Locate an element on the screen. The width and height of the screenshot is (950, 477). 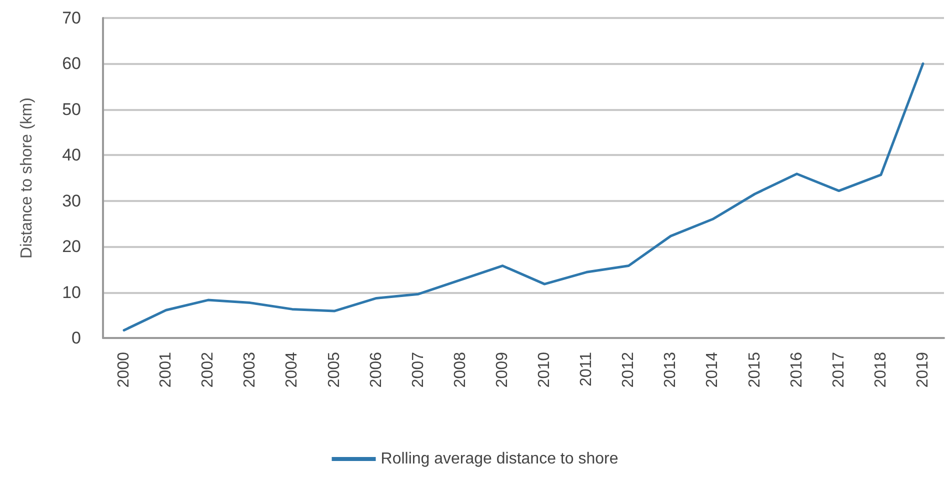
y-tick-label: 30 is located at coordinates (71, 200).